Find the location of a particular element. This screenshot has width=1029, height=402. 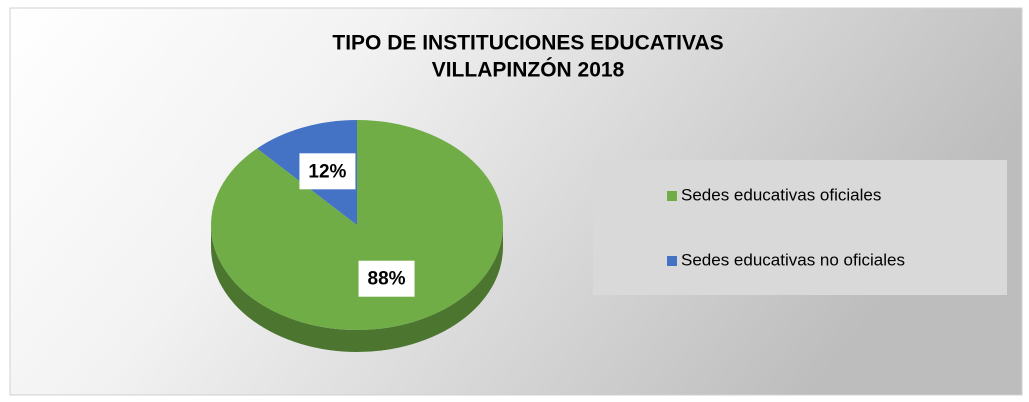

chart-title: VILLAPINZÓN 2018 is located at coordinates (528, 70).